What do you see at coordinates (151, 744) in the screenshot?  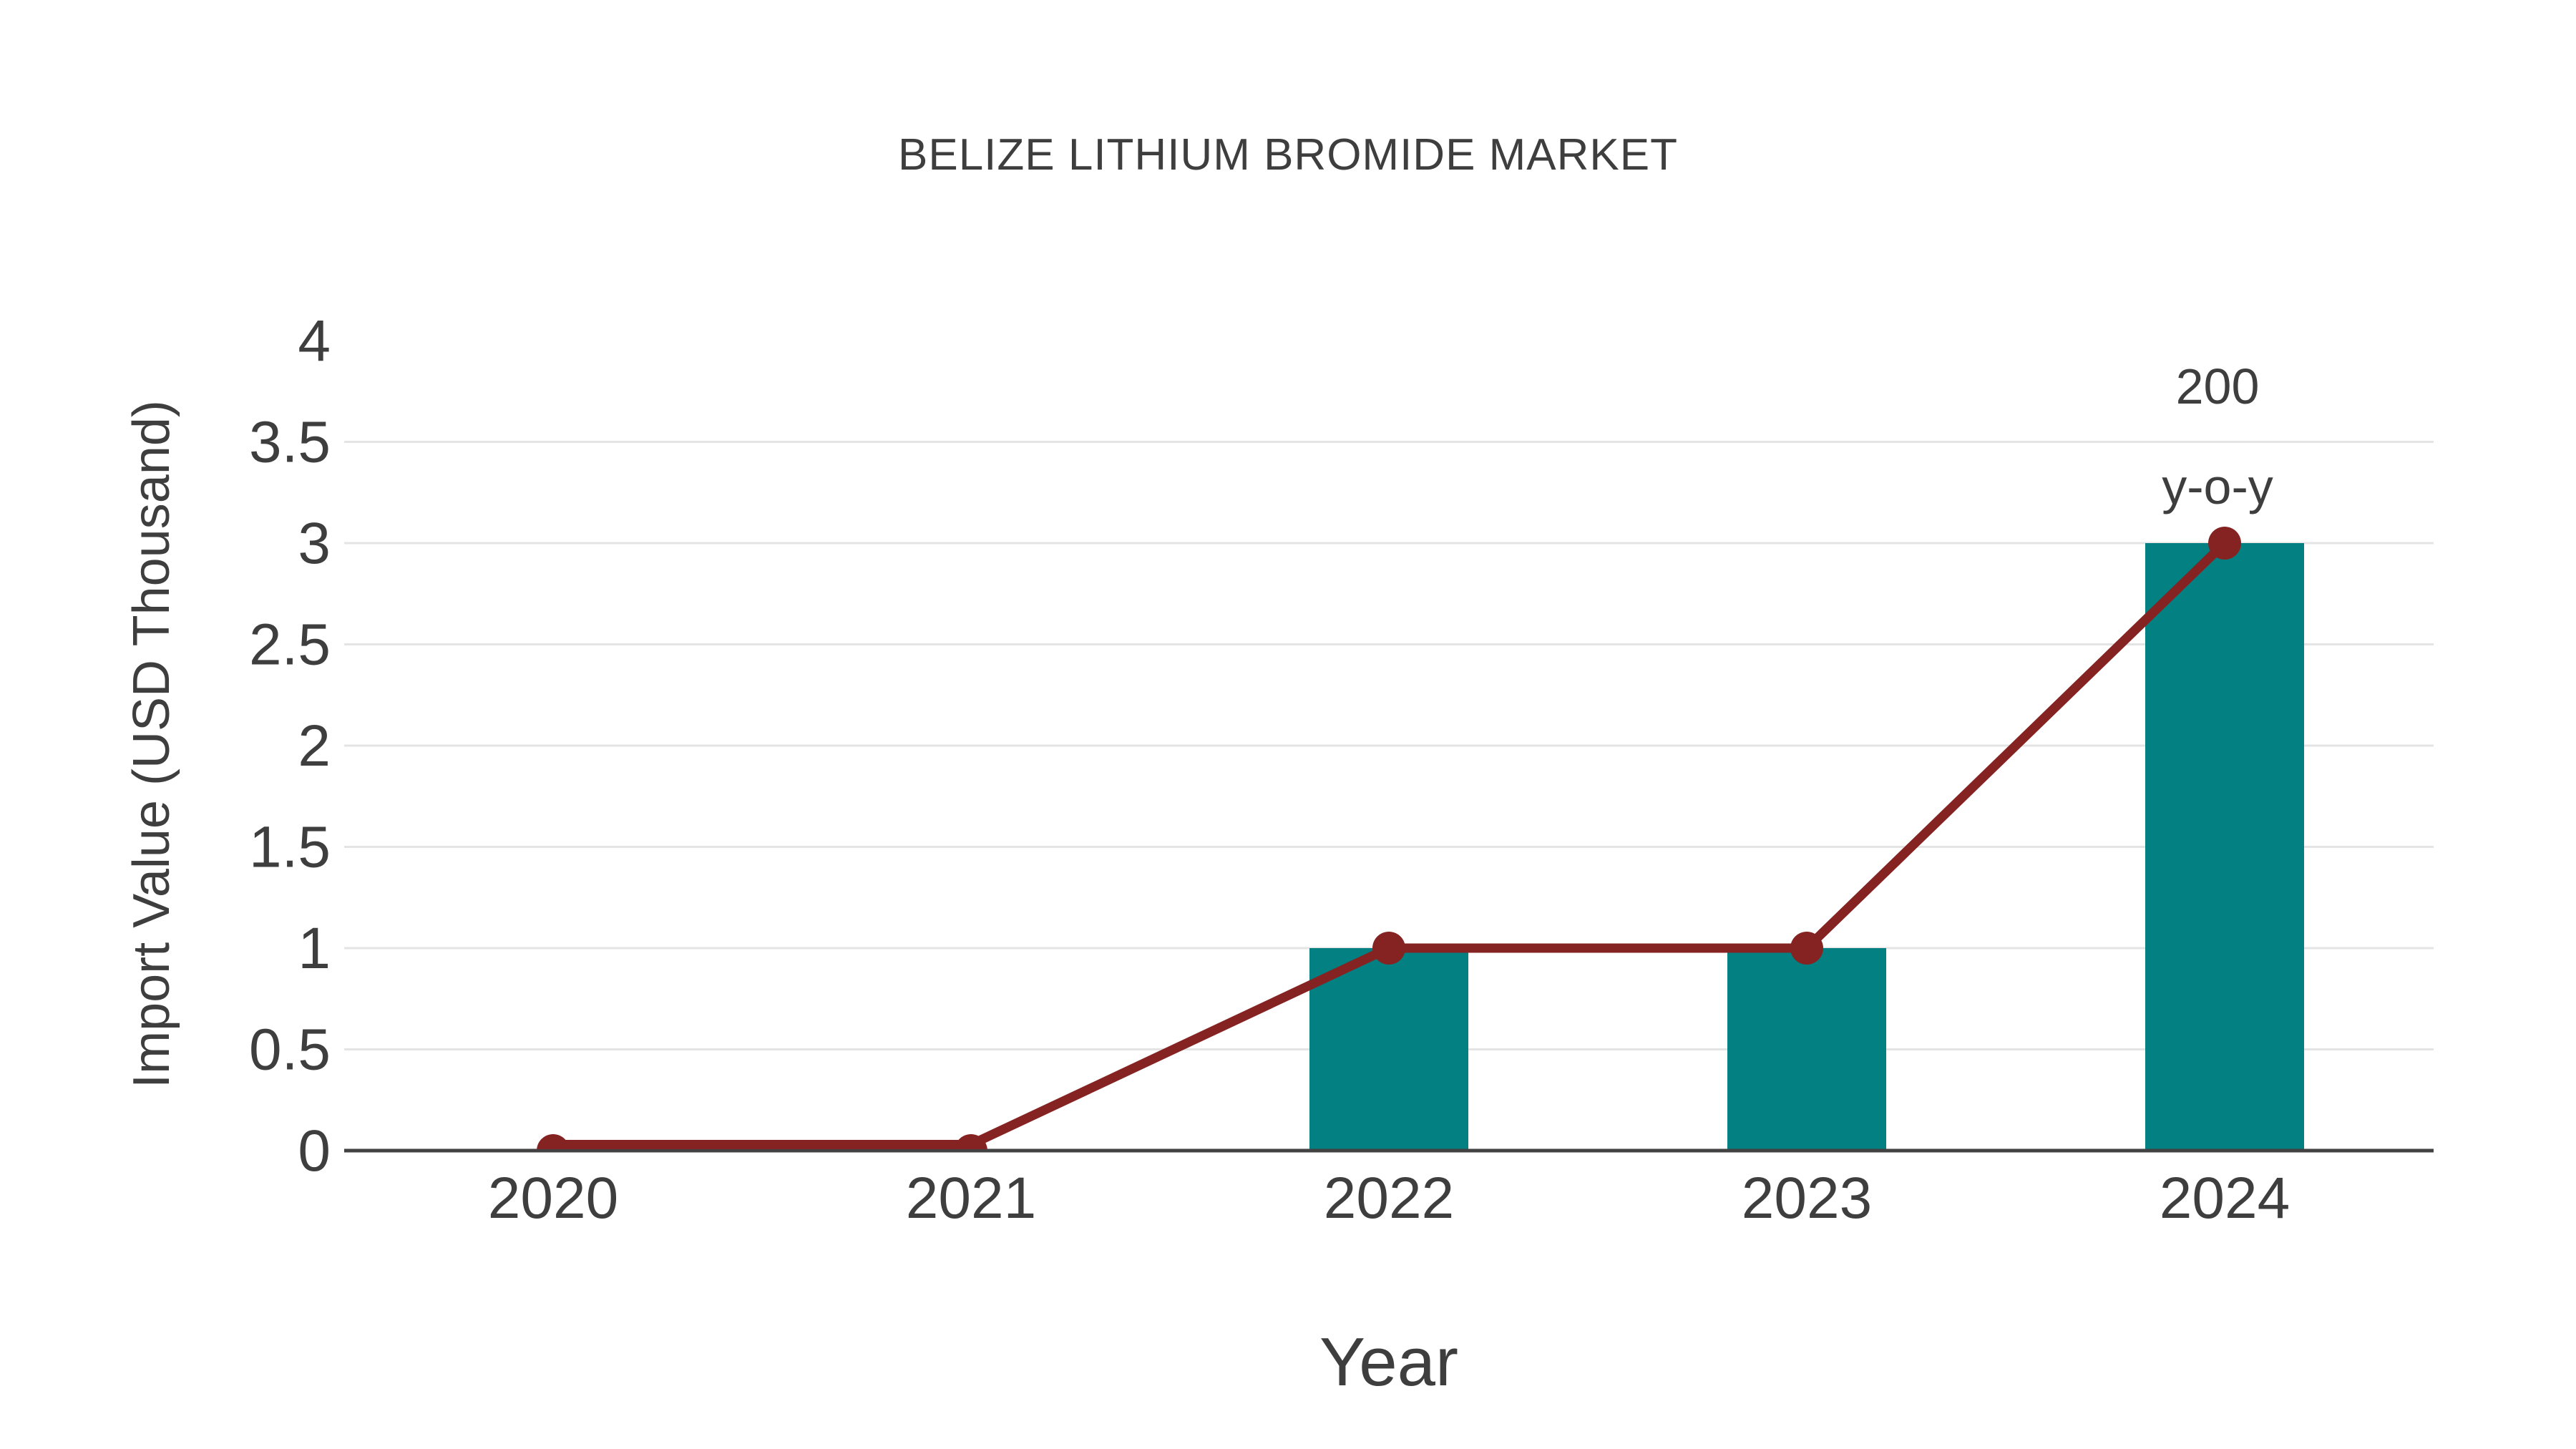 I see `y-axis-title: Import Value (USD Thousand)` at bounding box center [151, 744].